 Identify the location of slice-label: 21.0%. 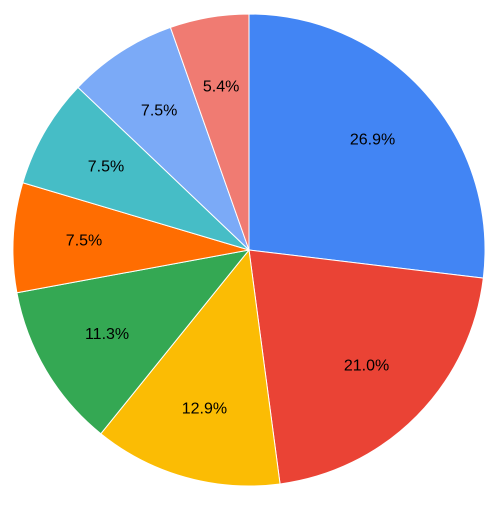
(366, 365).